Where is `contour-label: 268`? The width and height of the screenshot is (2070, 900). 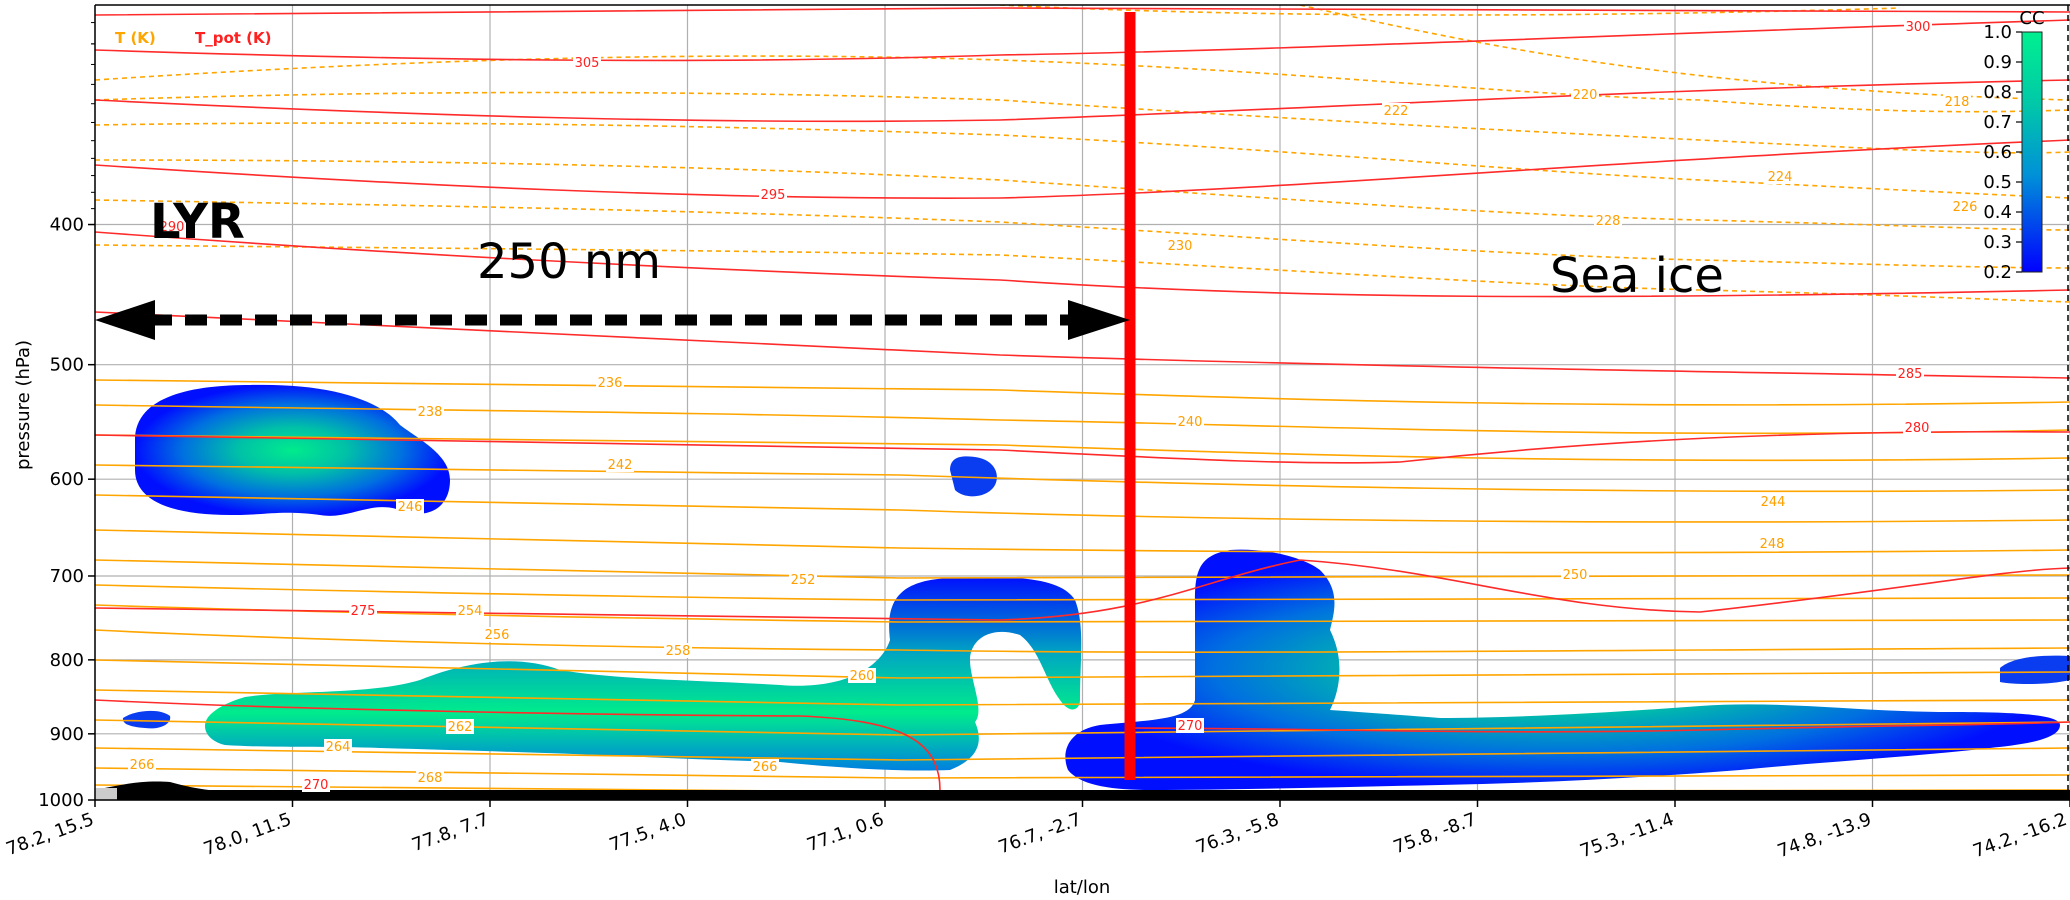
contour-label: 268 is located at coordinates (430, 778).